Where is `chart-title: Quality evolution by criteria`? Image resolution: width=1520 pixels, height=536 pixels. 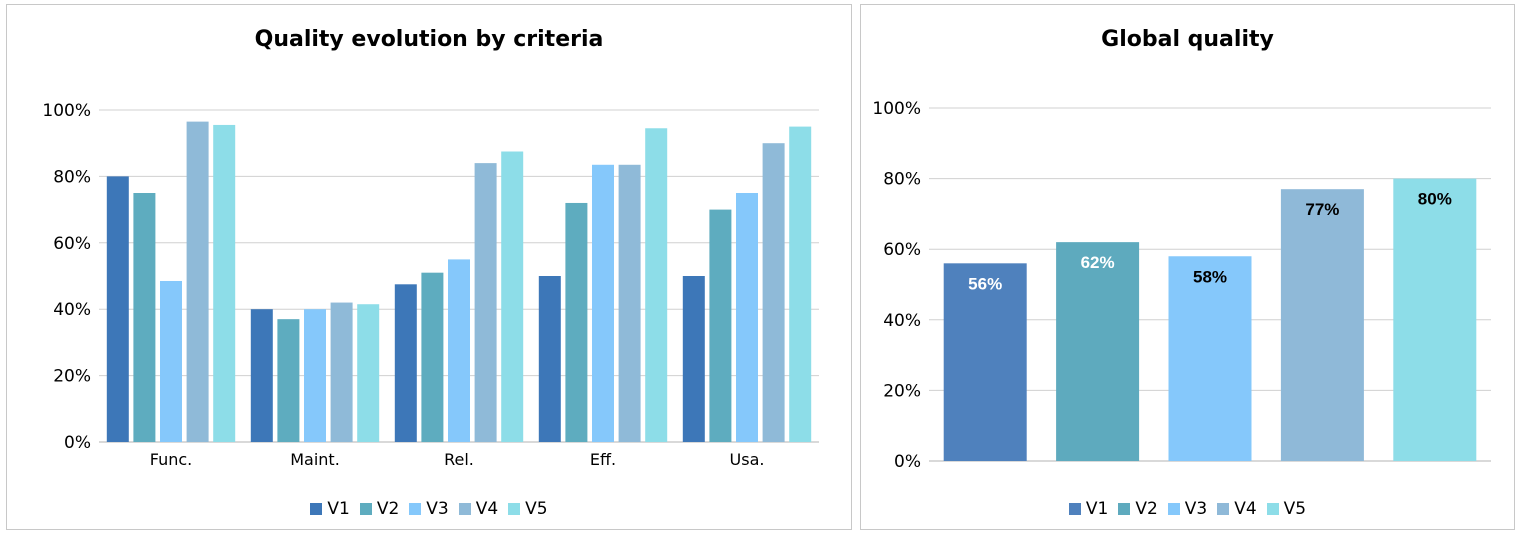 chart-title: Quality evolution by criteria is located at coordinates (429, 39).